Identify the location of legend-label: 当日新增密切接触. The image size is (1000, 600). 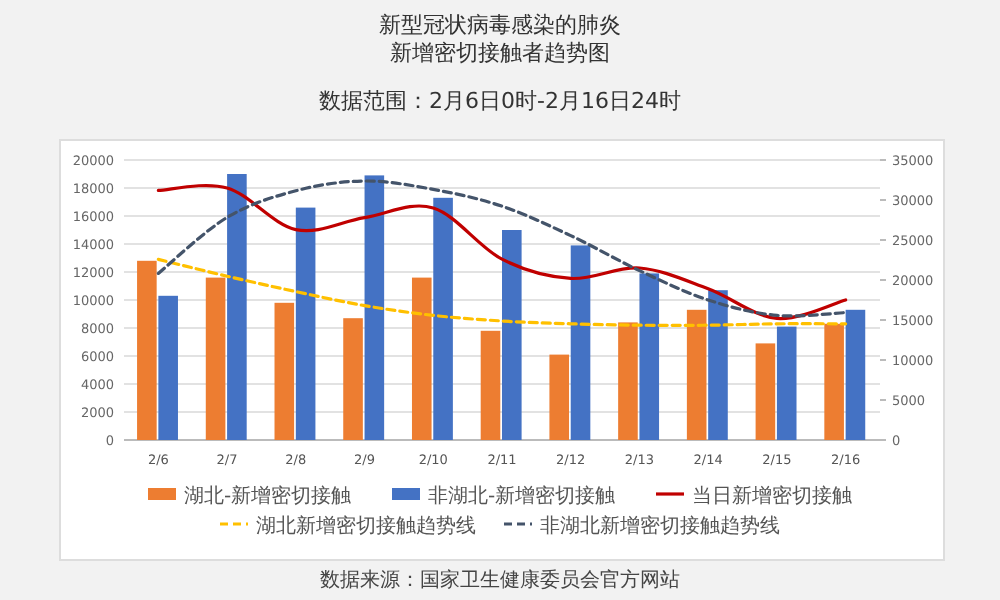
(772, 496).